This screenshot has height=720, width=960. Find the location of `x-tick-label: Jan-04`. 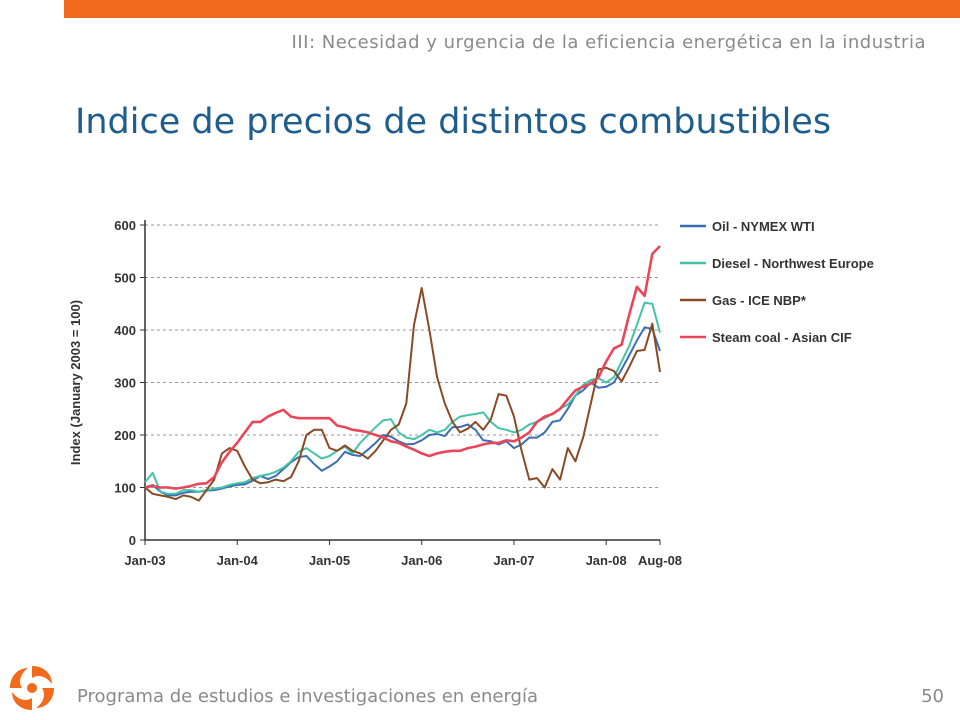

x-tick-label: Jan-04 is located at coordinates (238, 560).